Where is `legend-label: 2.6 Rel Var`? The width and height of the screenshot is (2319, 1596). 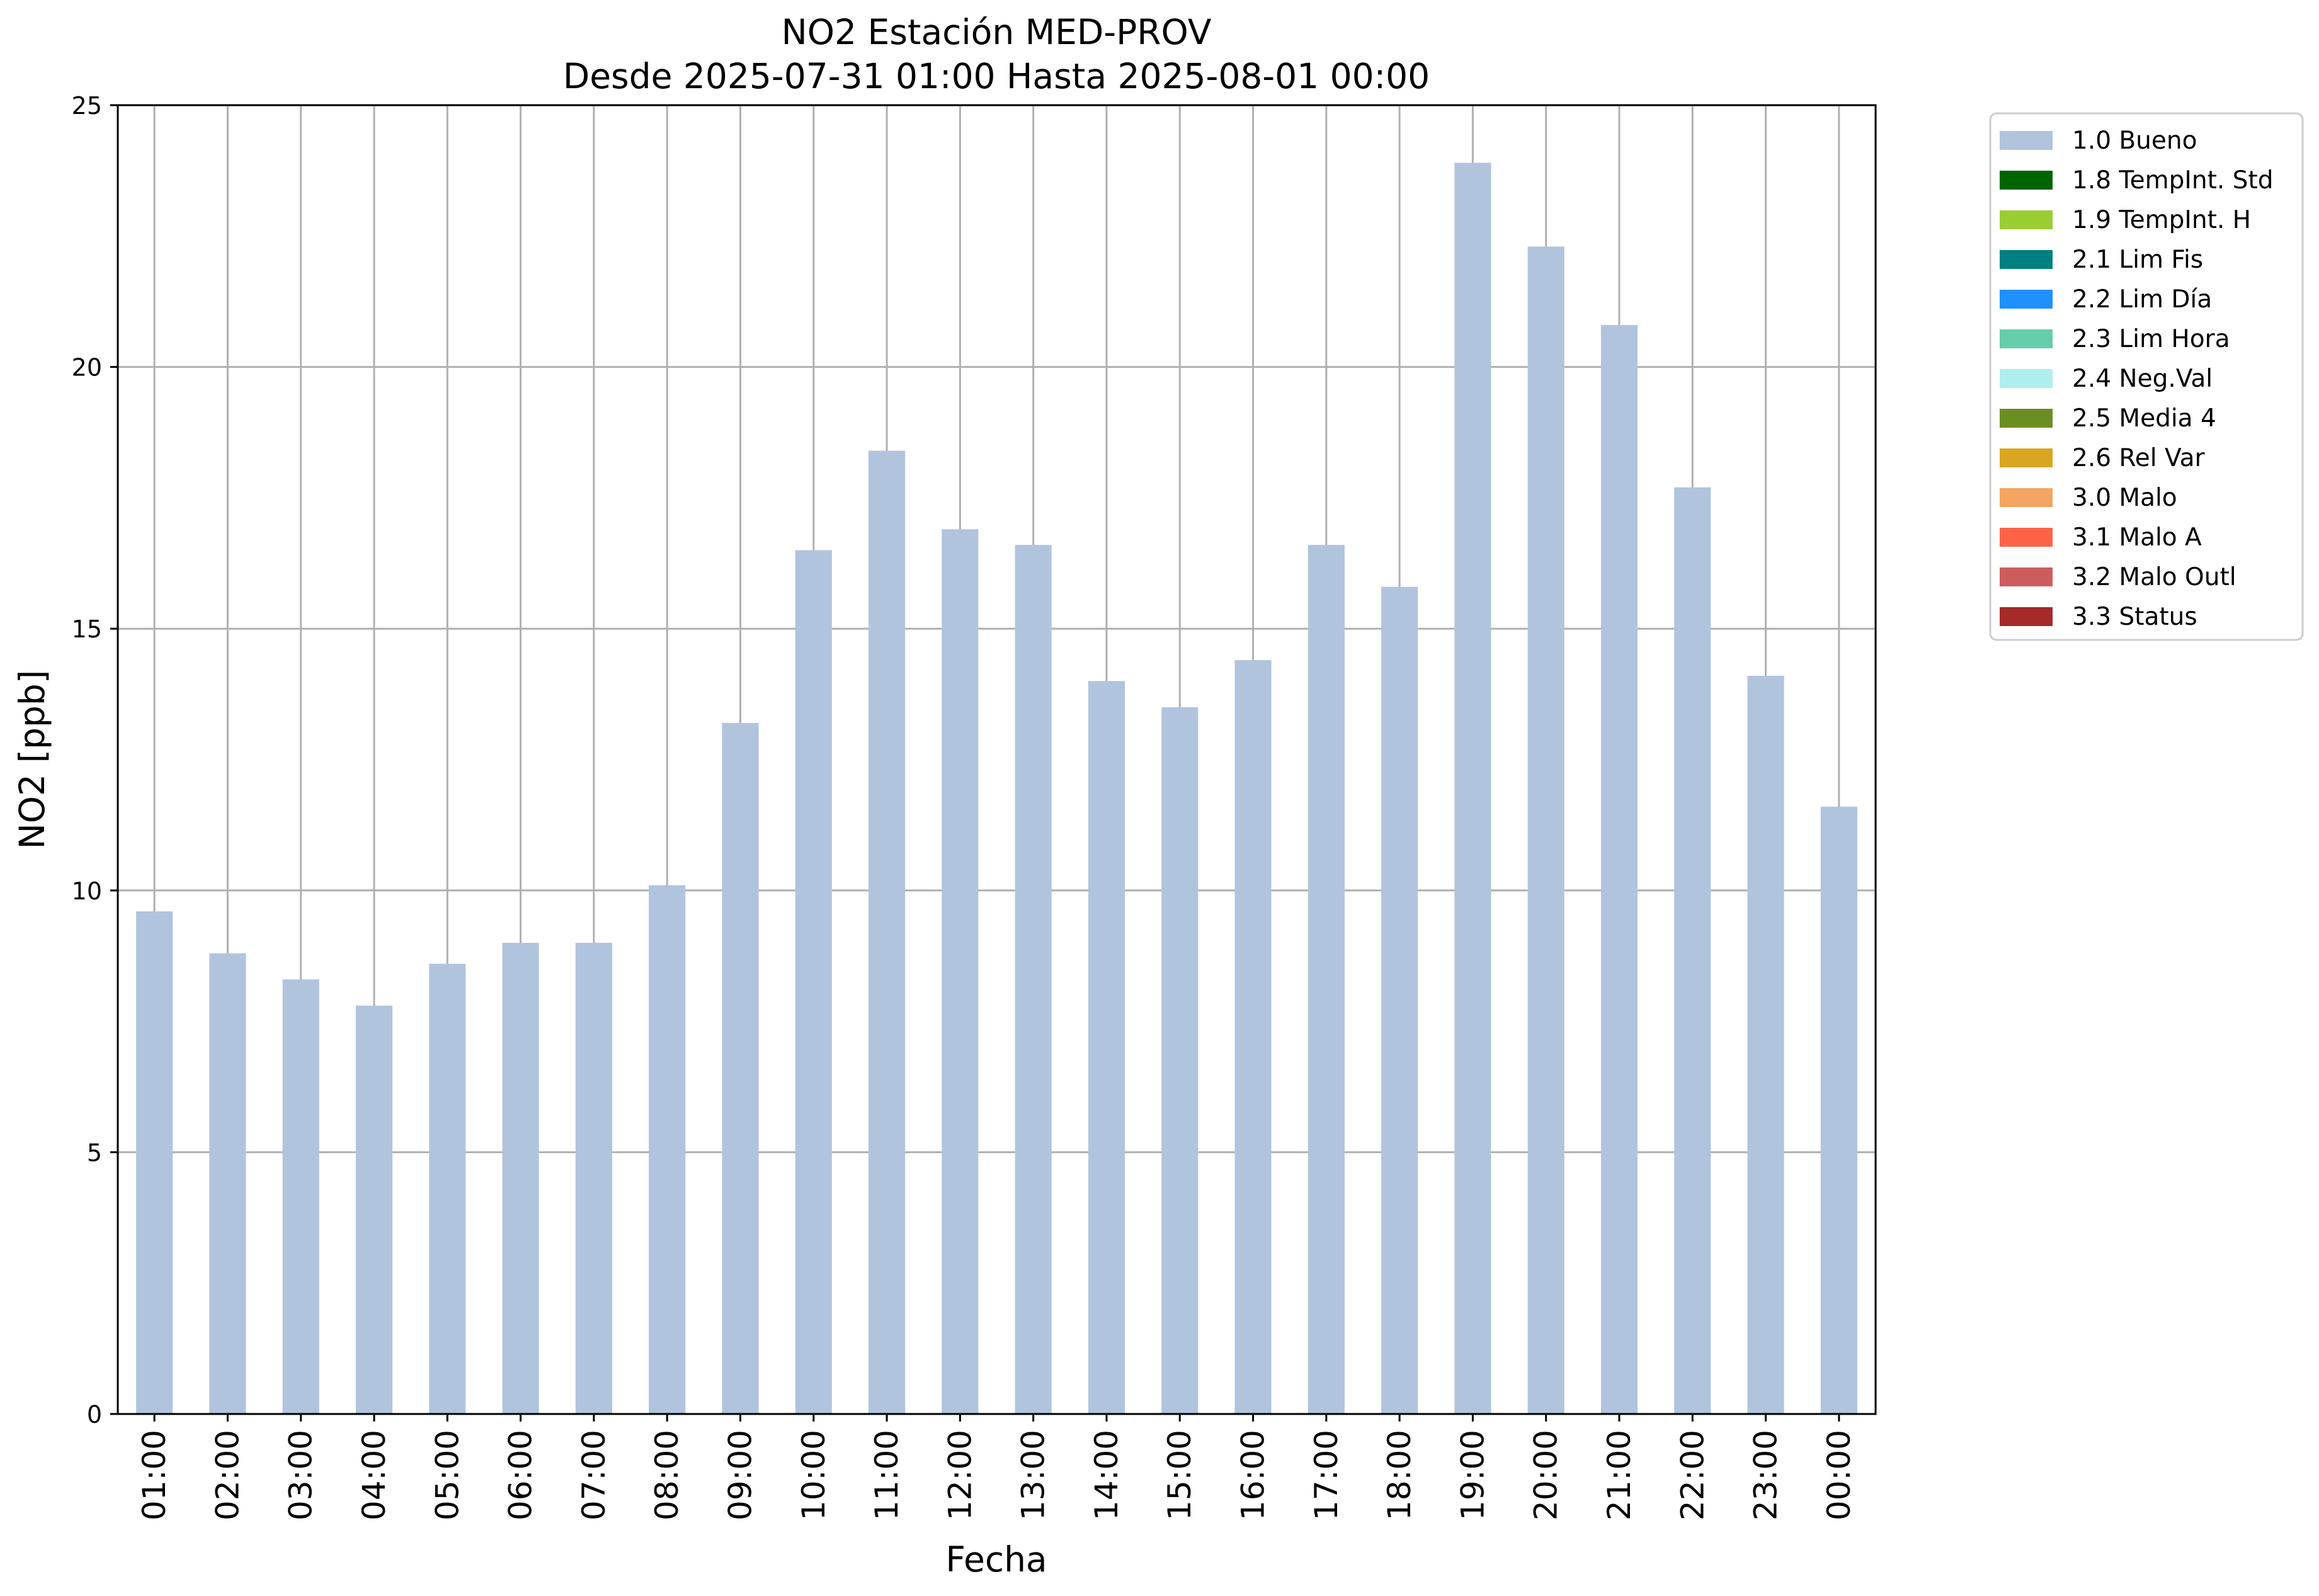 legend-label: 2.6 Rel Var is located at coordinates (2139, 458).